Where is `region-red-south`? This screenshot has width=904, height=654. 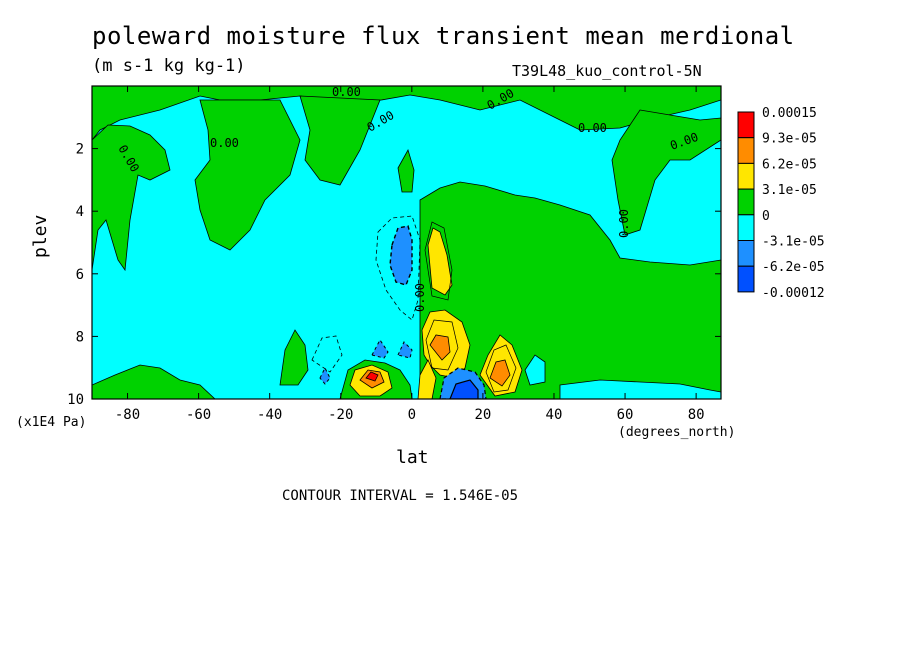 region-red-south is located at coordinates (372, 376).